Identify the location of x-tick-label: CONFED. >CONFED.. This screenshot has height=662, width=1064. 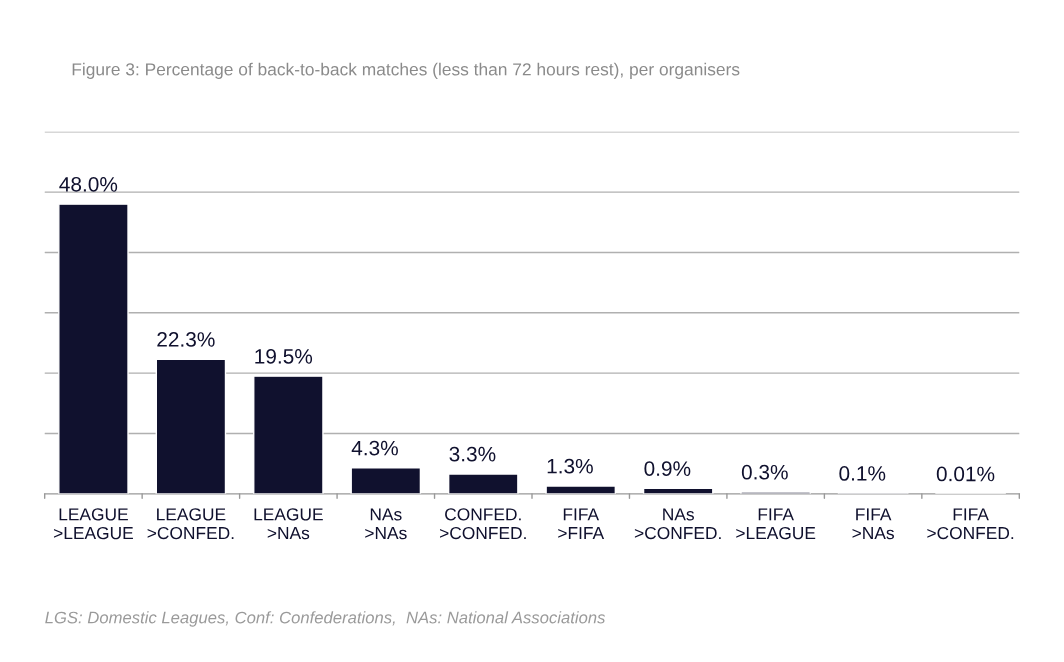
(482, 524).